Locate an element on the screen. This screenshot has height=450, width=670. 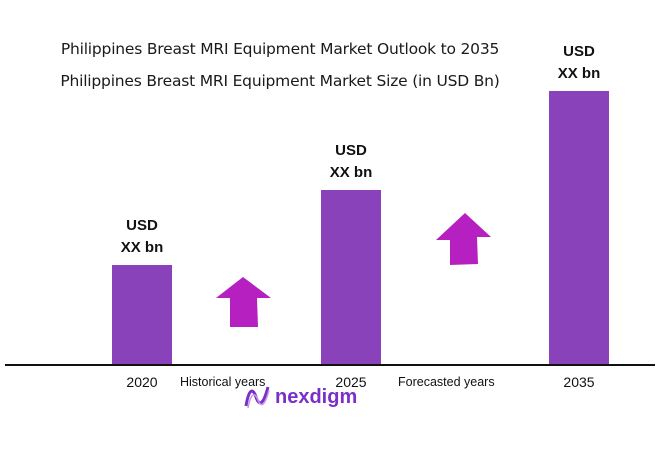
bar-2020 is located at coordinates (142, 314).